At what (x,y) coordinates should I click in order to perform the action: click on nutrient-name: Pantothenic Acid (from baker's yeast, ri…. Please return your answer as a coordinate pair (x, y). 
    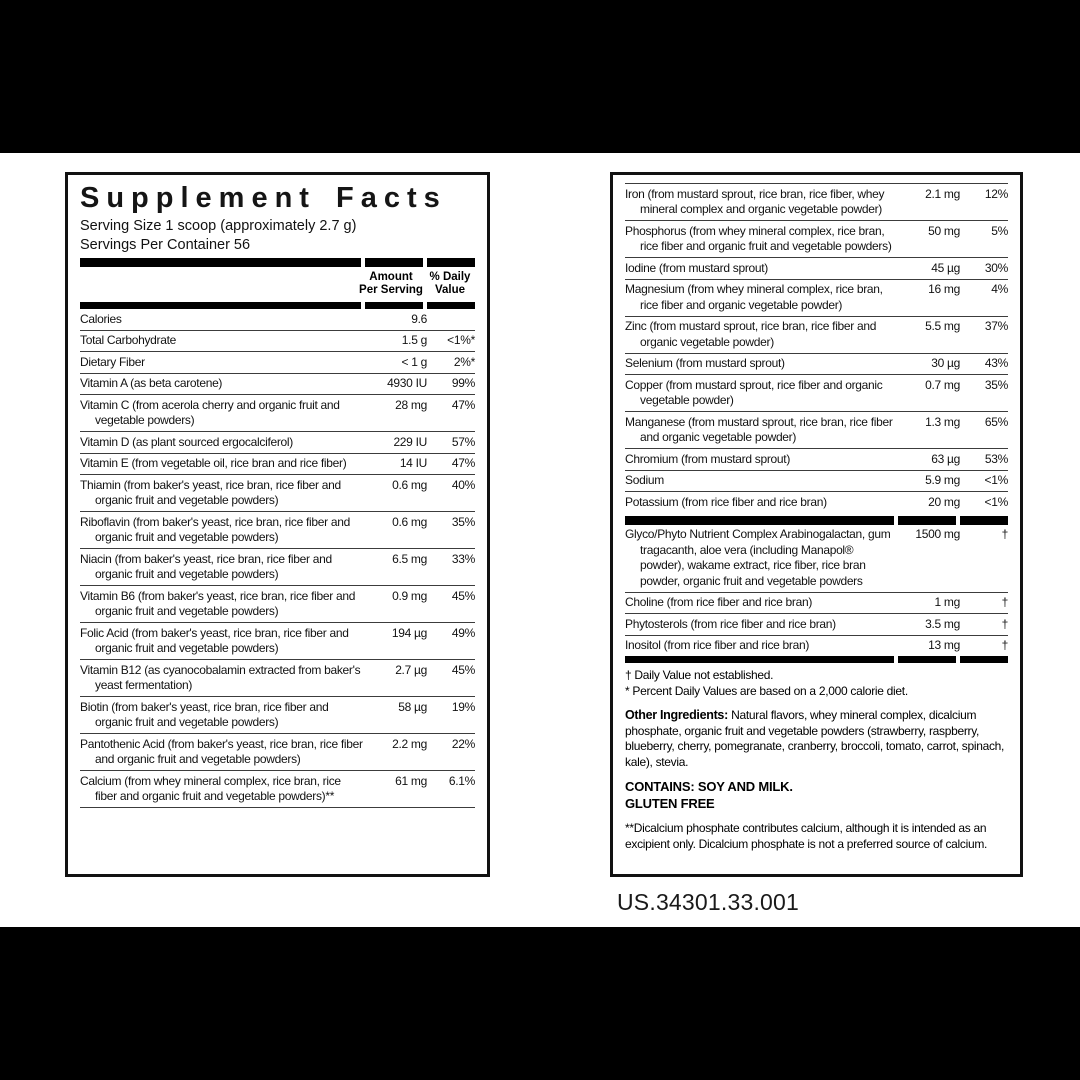
    Looking at the image, I should click on (221, 751).